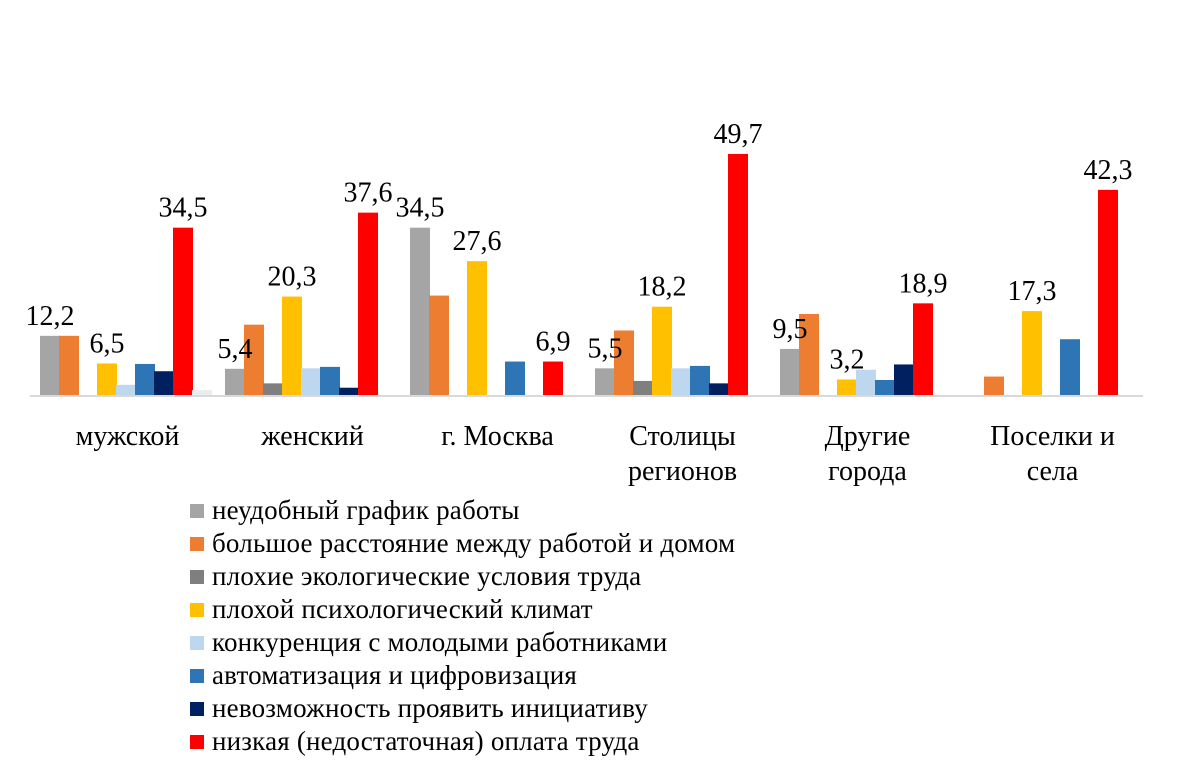  What do you see at coordinates (790, 329) in the screenshot?
I see `data-label-12: 9,5` at bounding box center [790, 329].